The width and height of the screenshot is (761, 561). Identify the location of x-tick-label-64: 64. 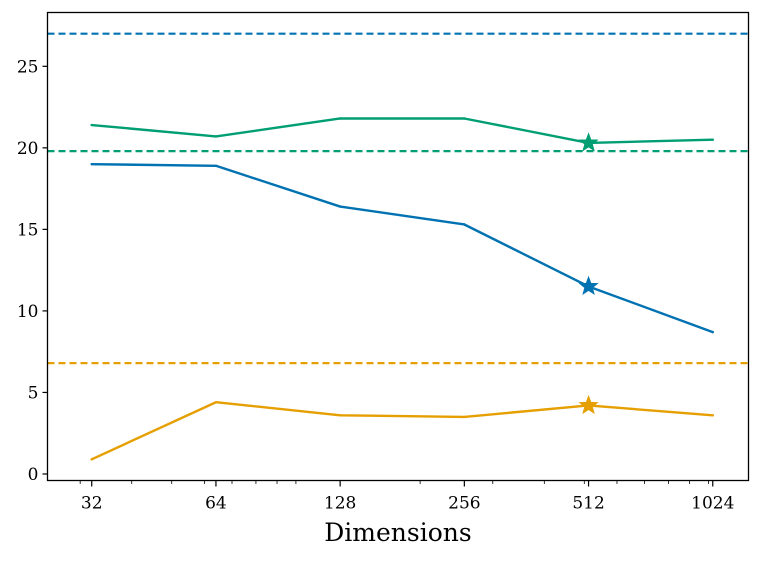
(216, 504).